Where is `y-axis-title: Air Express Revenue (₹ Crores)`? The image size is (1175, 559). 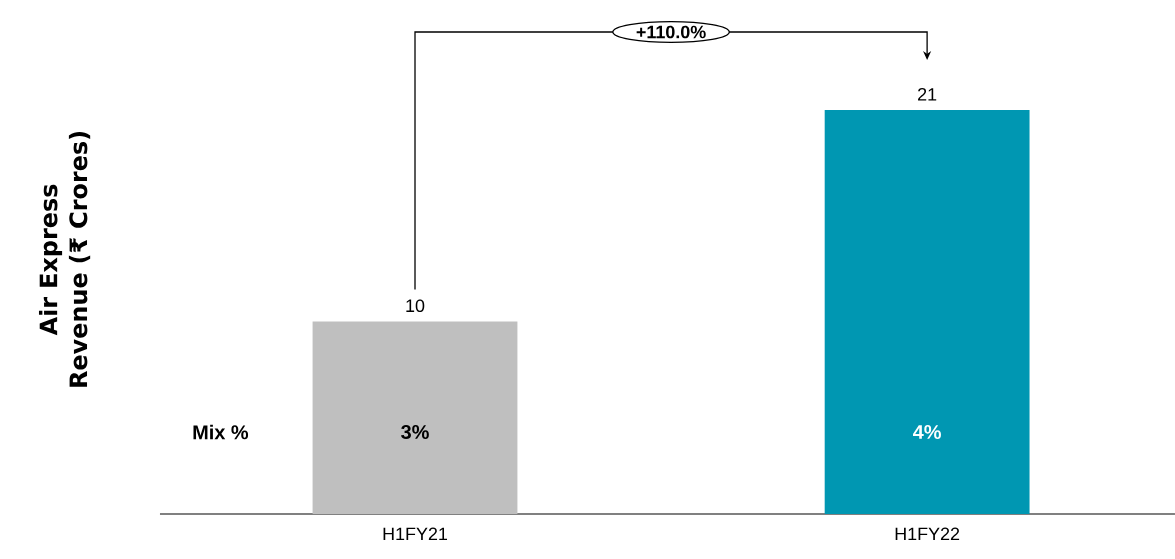 y-axis-title: Air Express Revenue (₹ Crores) is located at coordinates (64, 259).